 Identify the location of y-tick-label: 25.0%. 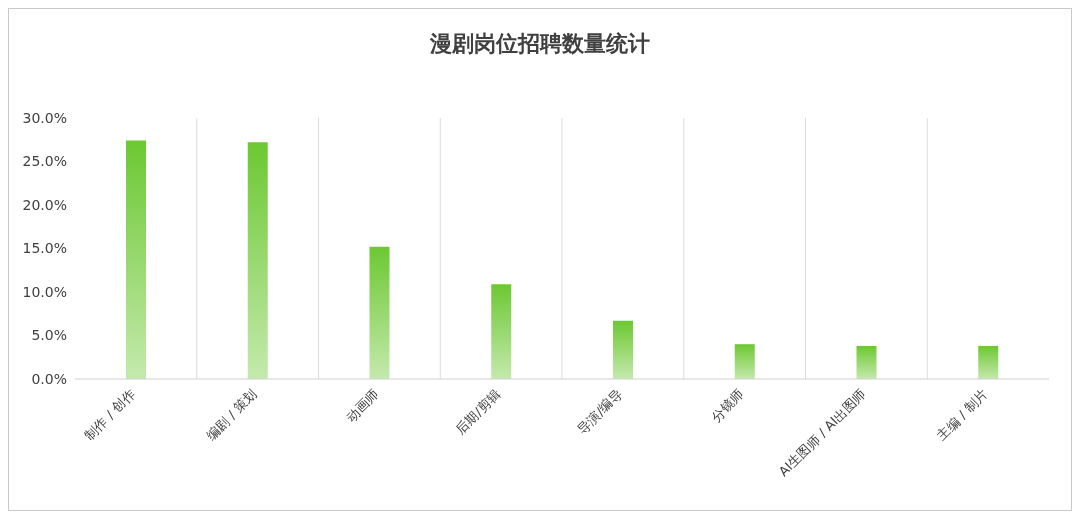
(44, 161).